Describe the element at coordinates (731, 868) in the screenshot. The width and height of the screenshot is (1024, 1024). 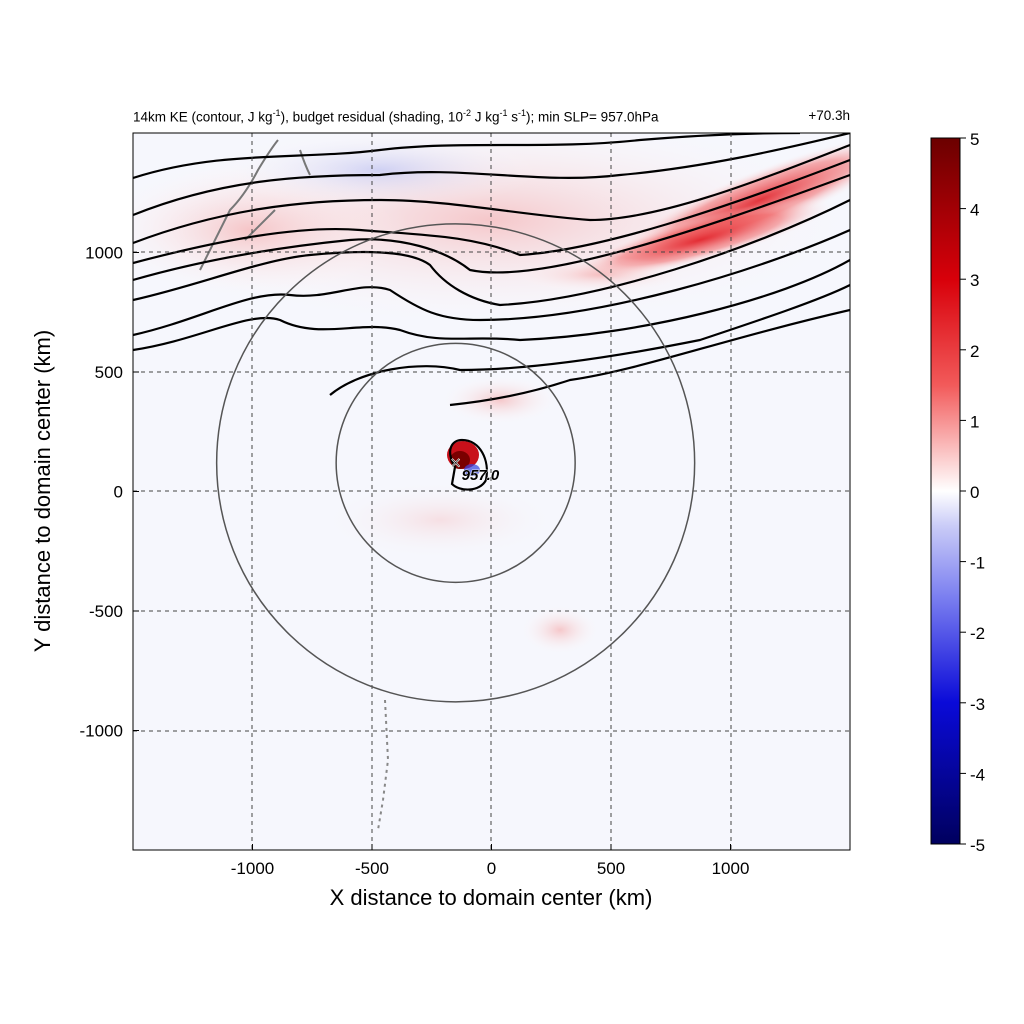
I see `x-tick-label: 1000` at that location.